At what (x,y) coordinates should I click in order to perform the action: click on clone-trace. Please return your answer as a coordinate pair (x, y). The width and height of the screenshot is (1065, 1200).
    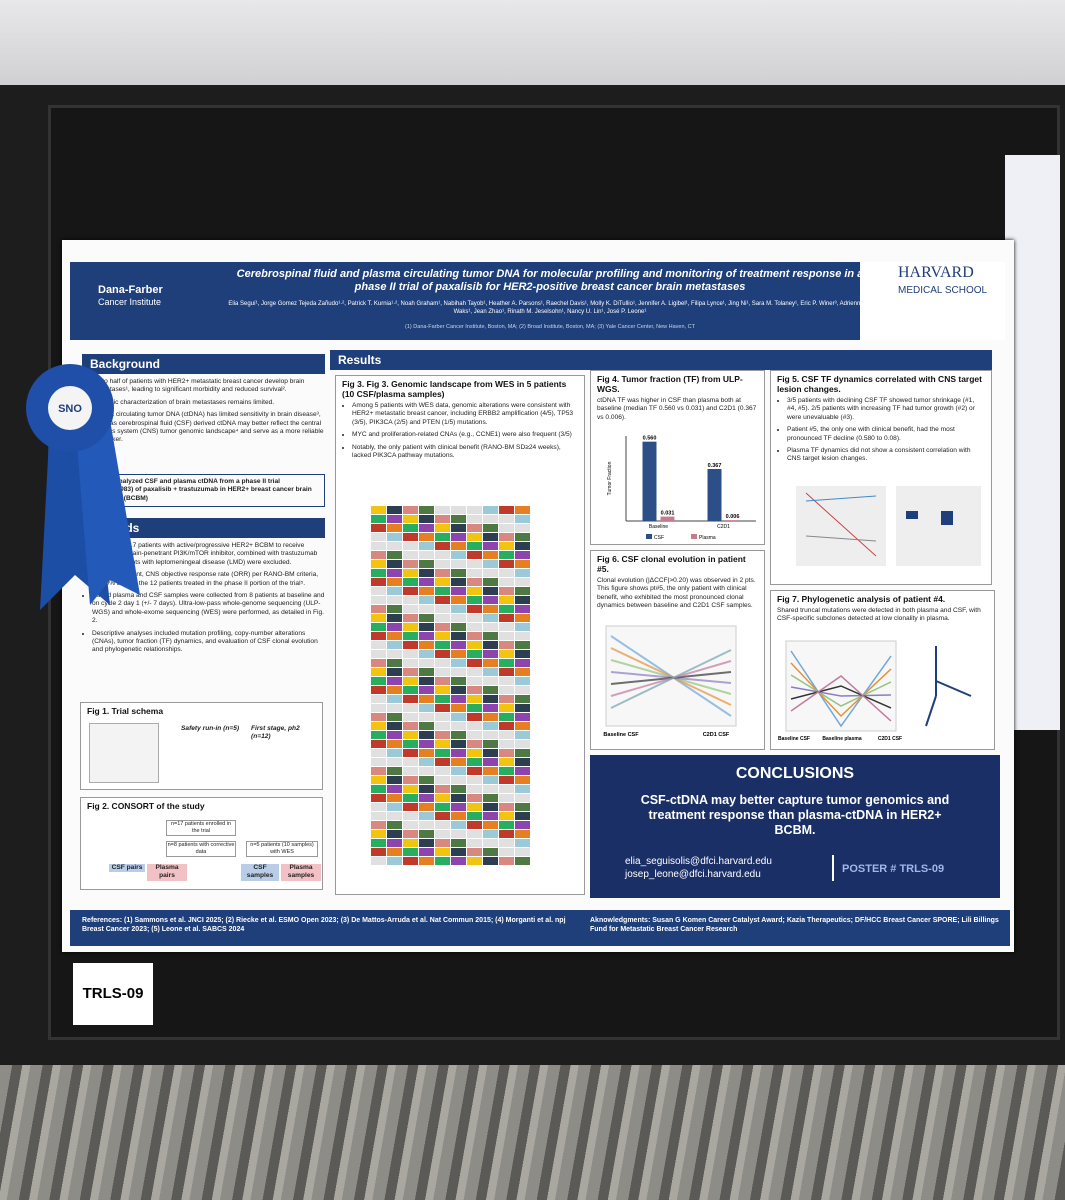
    Looking at the image, I should click on (671, 679).